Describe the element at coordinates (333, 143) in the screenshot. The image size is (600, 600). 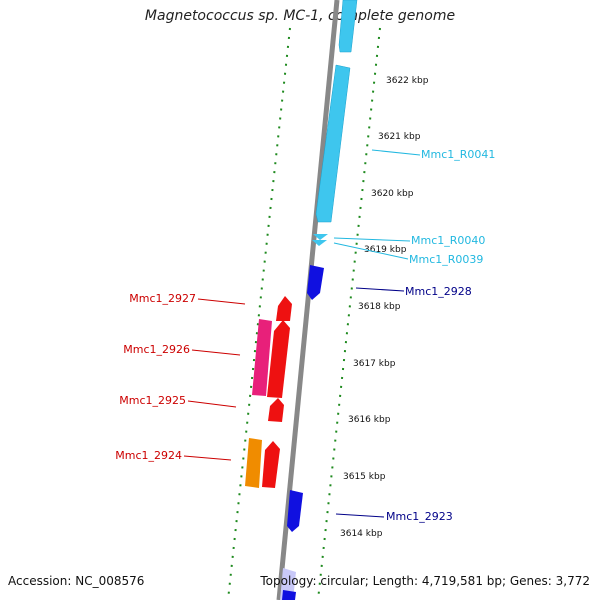
I see `rna-feature-Mmc1_R0041` at that location.